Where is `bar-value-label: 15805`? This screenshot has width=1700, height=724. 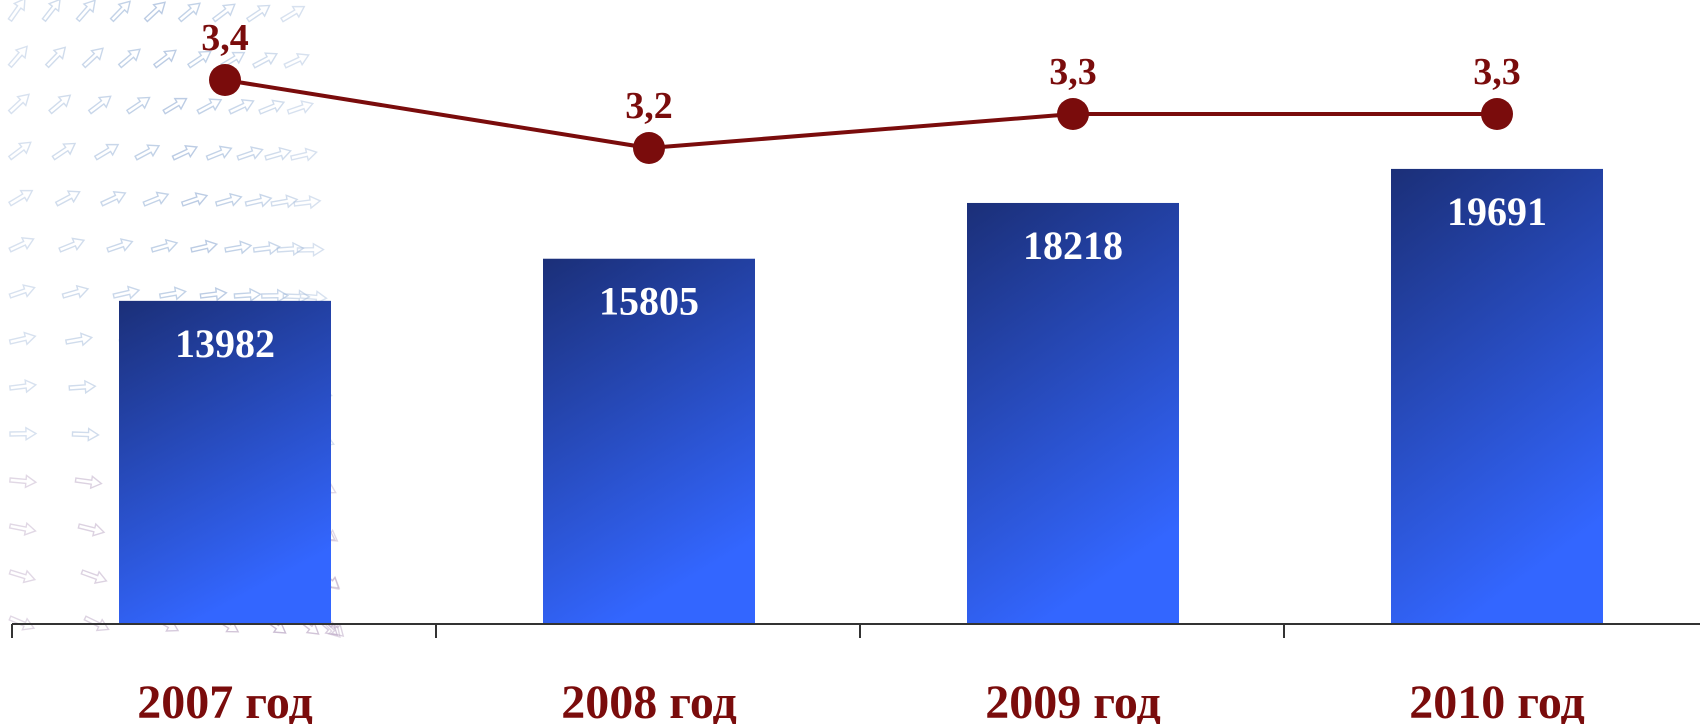
bar-value-label: 15805 is located at coordinates (649, 301).